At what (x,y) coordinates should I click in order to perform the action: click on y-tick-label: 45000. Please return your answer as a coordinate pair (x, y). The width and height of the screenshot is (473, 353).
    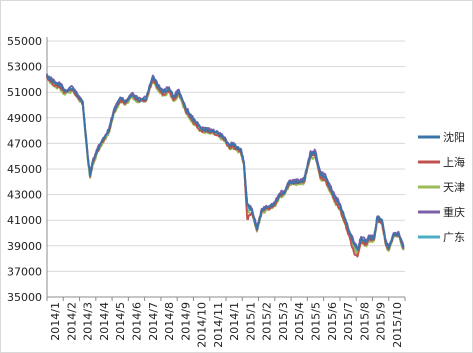
    Looking at the image, I should click on (24, 169).